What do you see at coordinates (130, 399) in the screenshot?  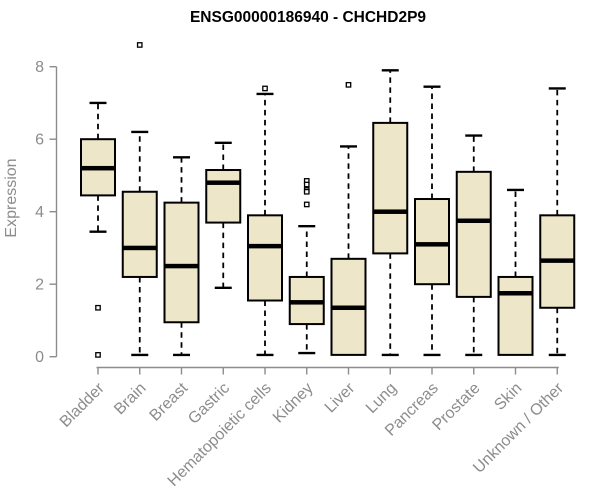 I see `x-category-label: Brain` at bounding box center [130, 399].